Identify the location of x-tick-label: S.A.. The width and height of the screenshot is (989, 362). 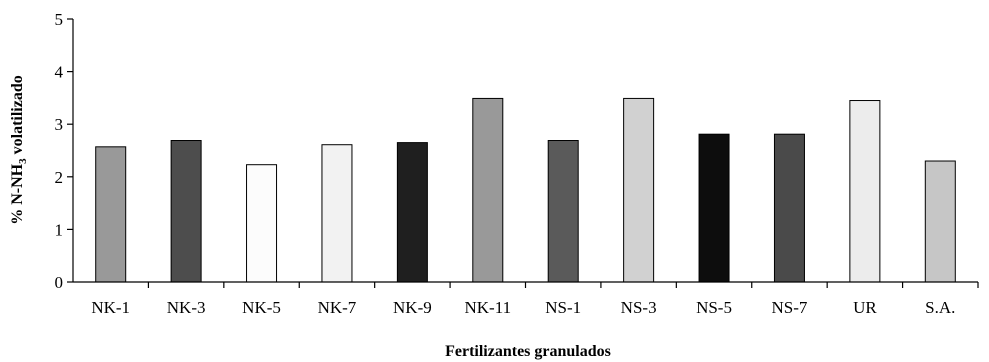
(940, 307).